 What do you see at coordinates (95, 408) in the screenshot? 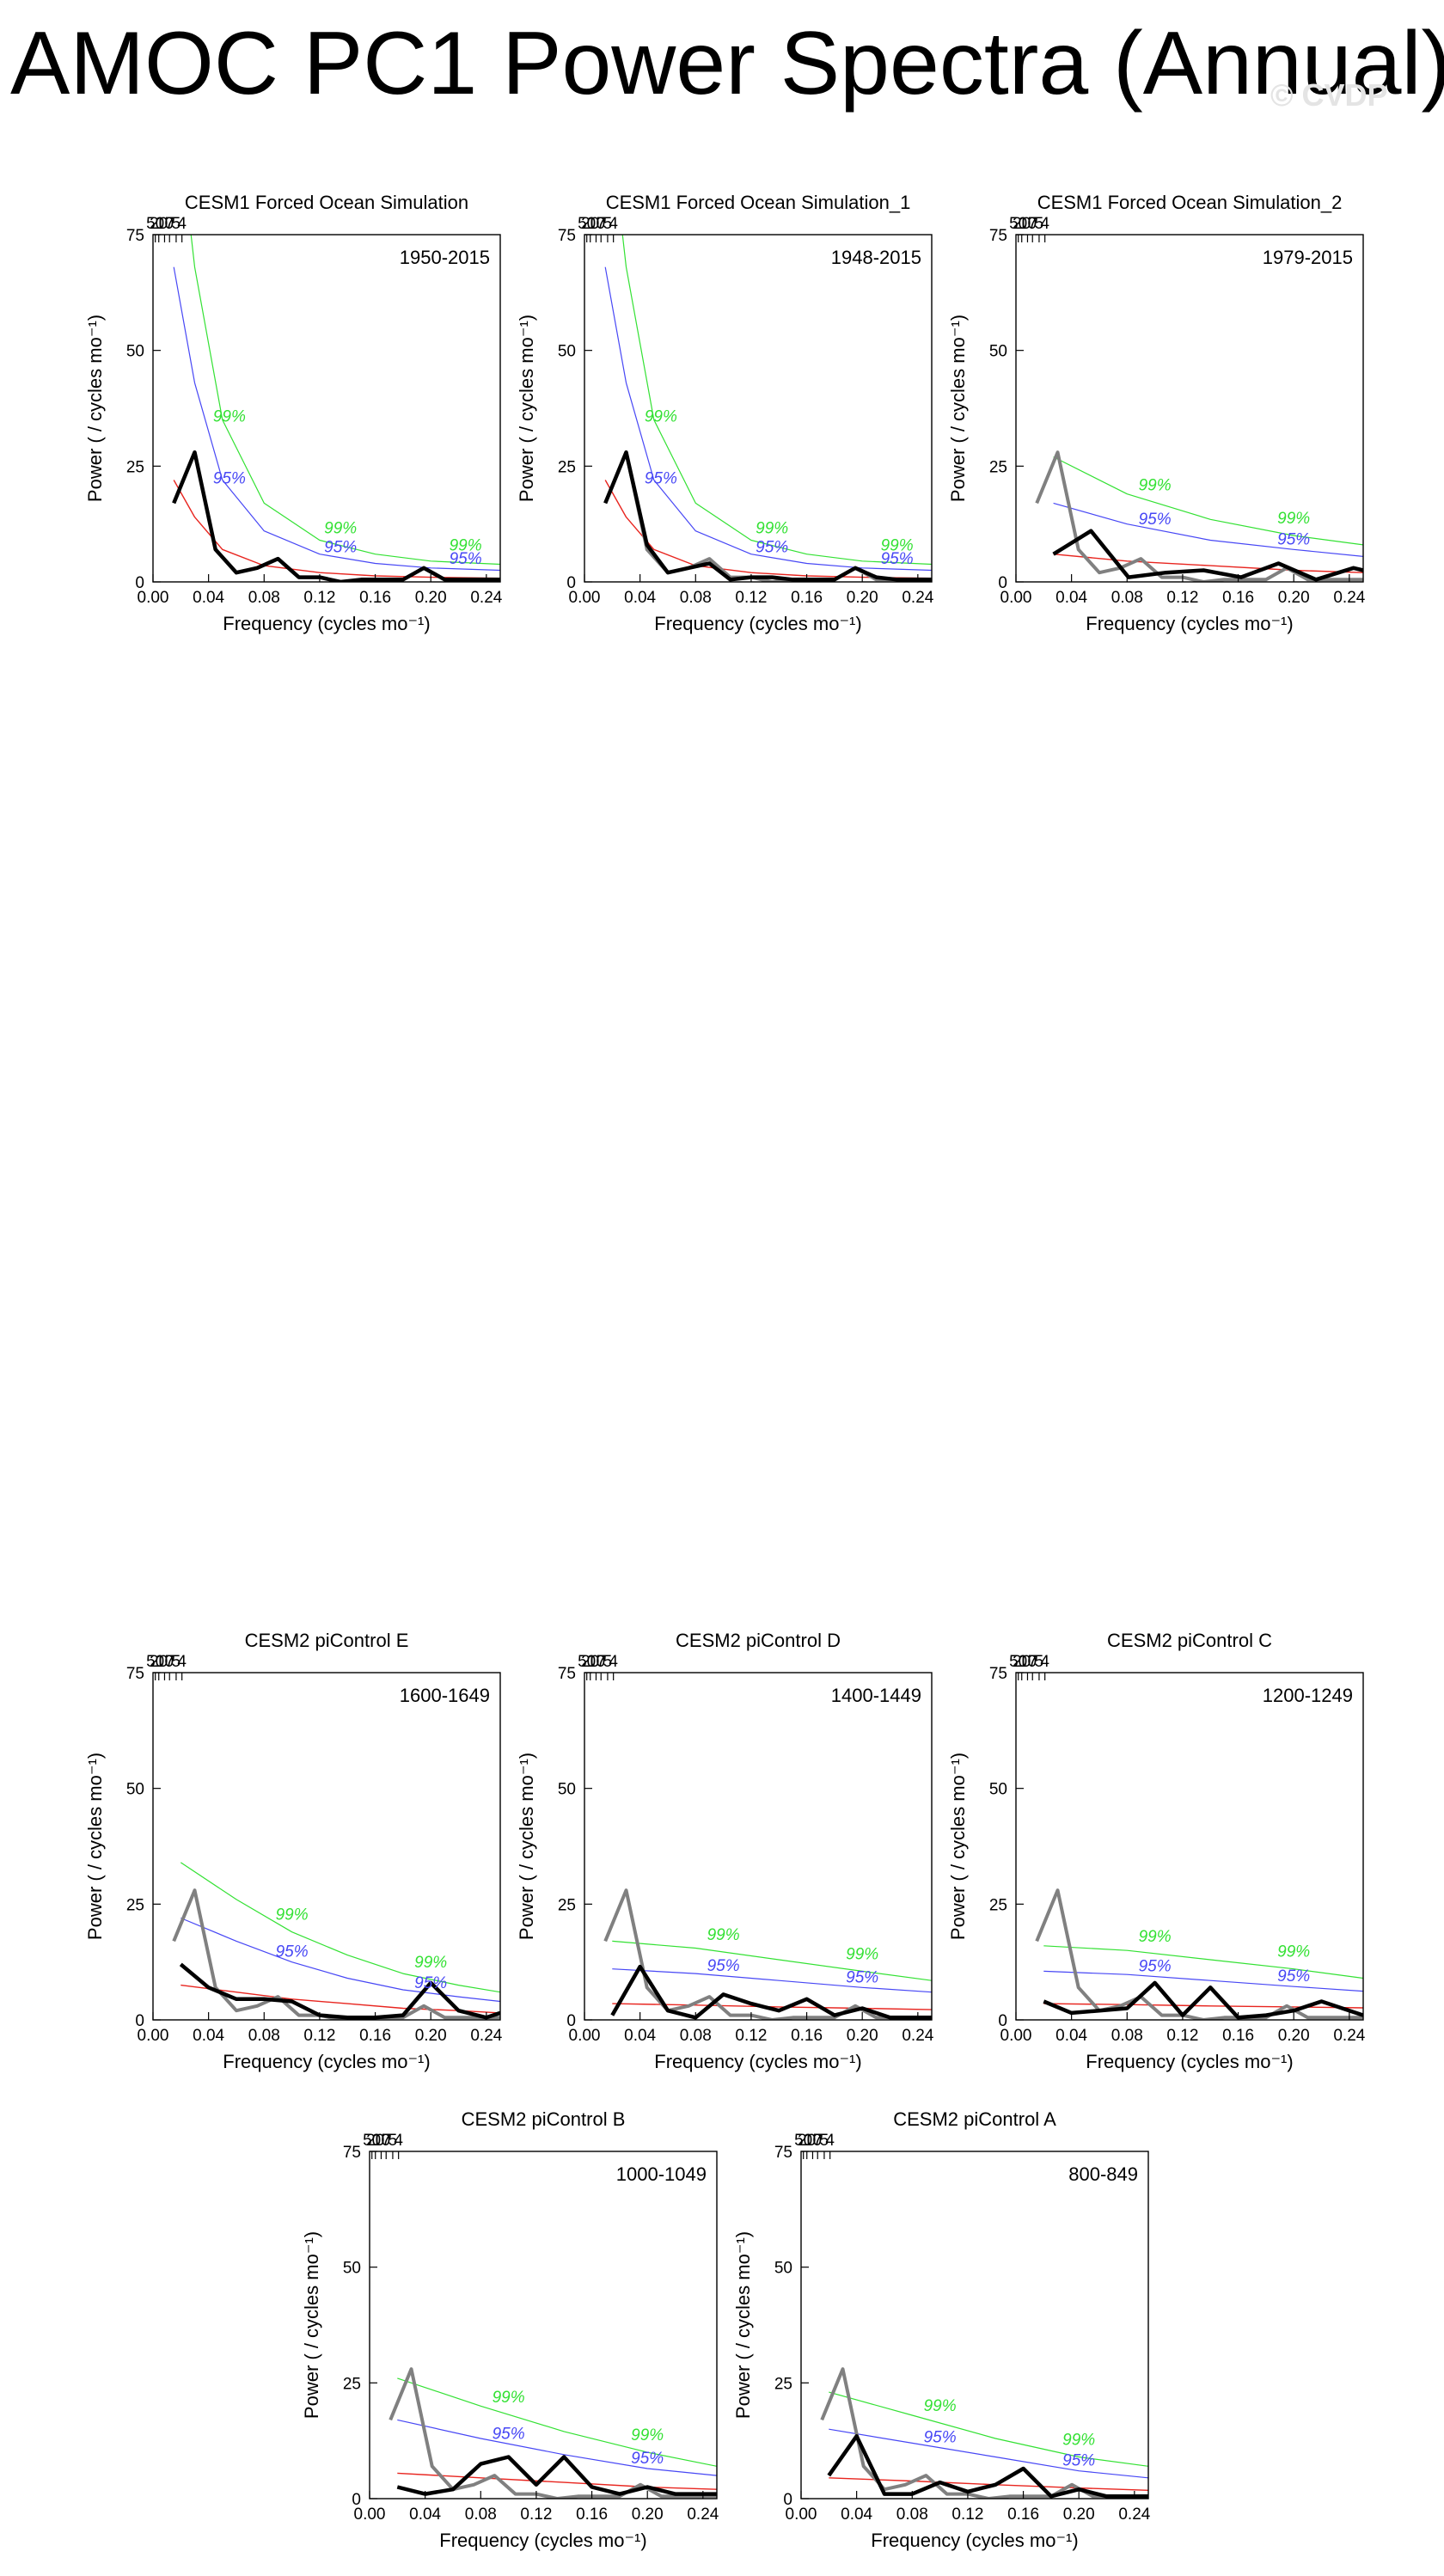
I see `y-axis-label: Power ( / cycles mo⁻¹)` at bounding box center [95, 408].